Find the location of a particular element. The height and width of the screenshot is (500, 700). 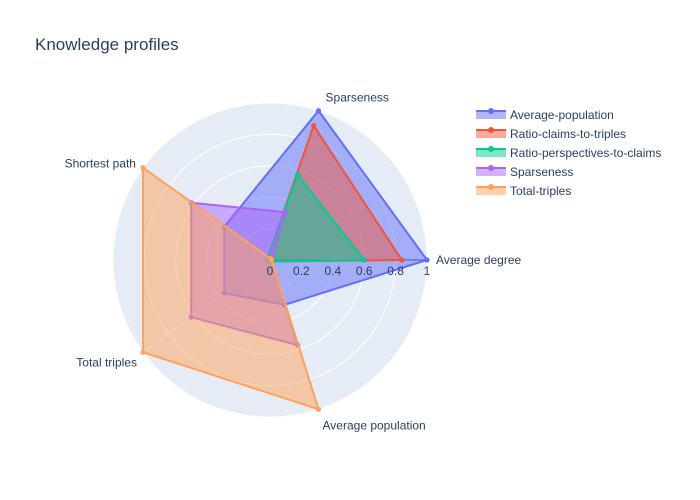

legend-label: Total-triples is located at coordinates (540, 191).